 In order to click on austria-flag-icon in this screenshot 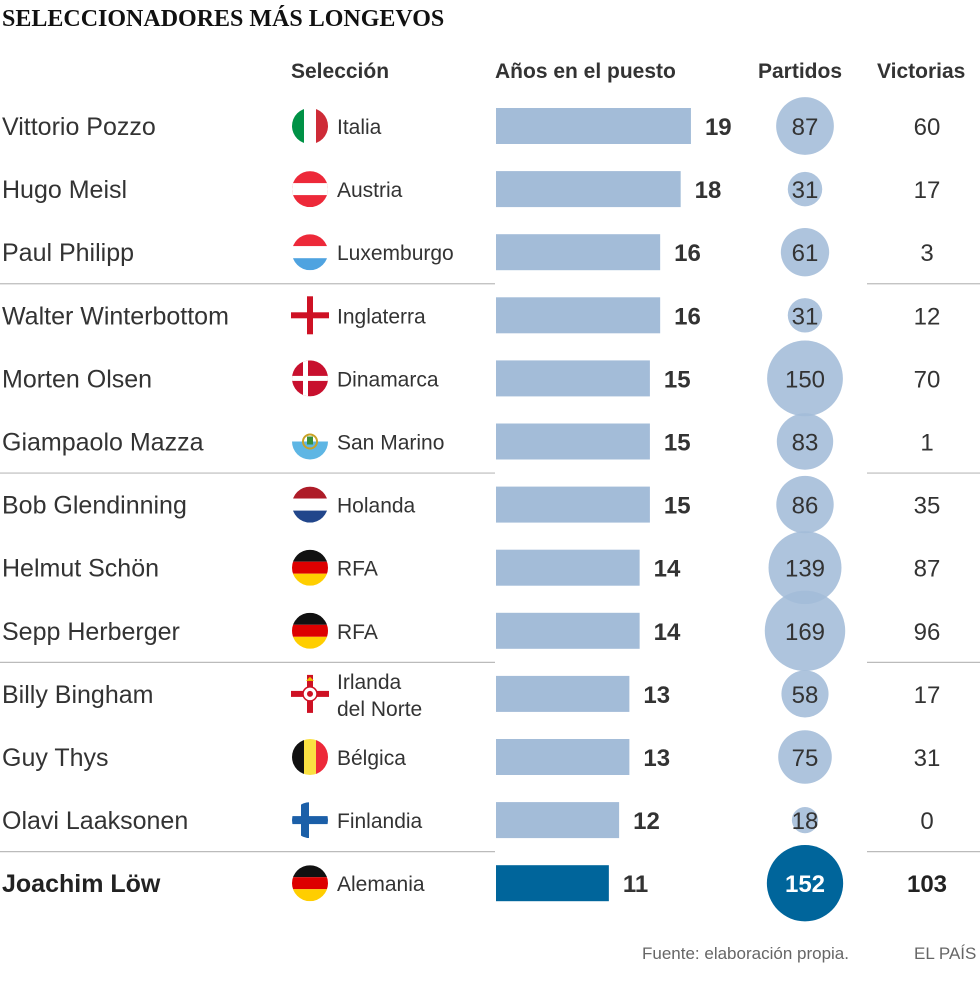, I will do `click(310, 189)`.